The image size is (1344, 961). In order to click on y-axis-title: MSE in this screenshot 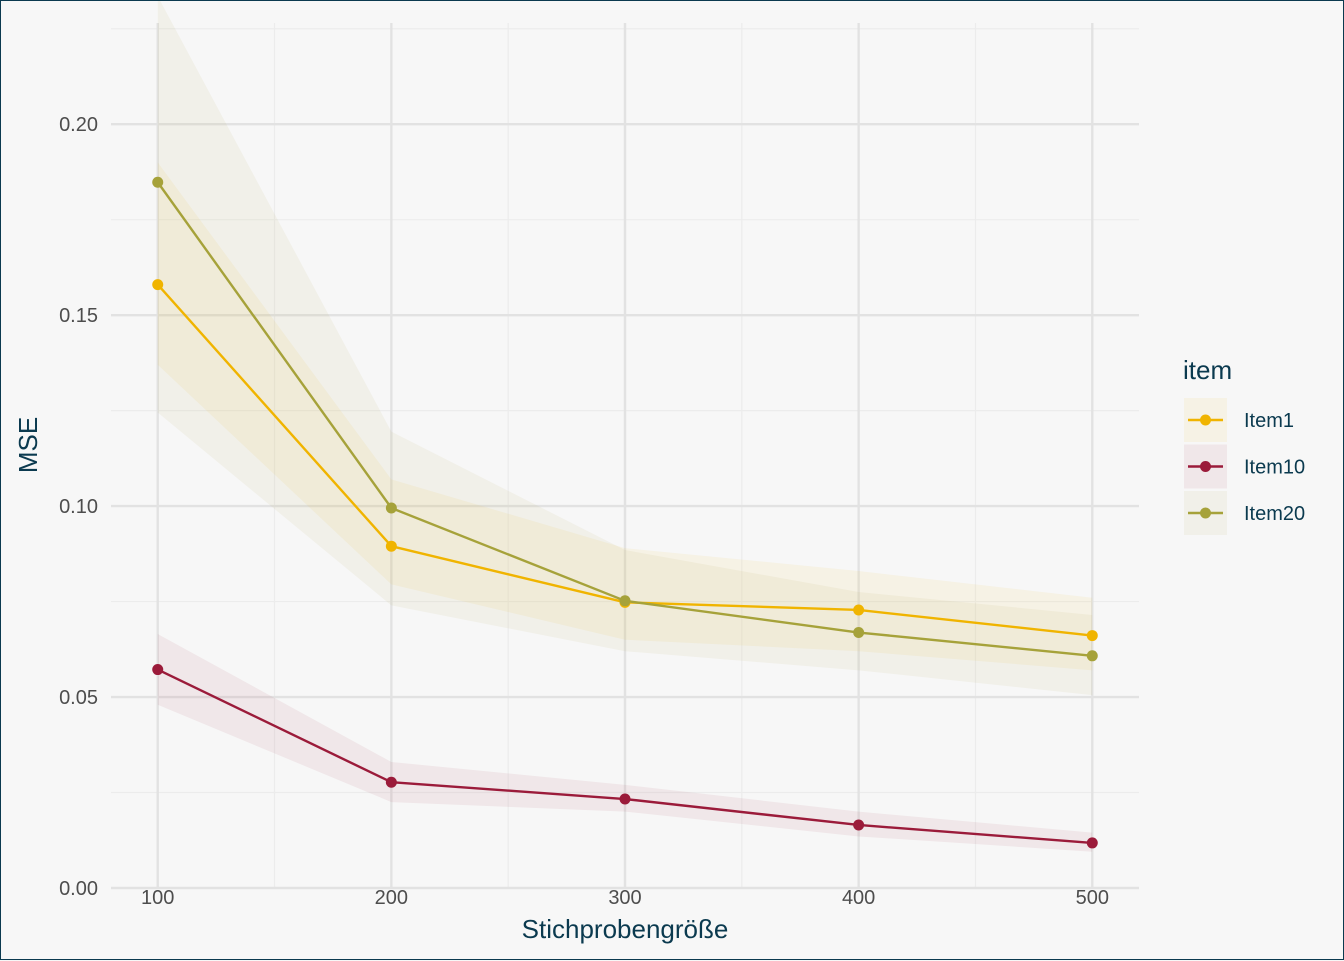, I will do `click(28, 445)`.